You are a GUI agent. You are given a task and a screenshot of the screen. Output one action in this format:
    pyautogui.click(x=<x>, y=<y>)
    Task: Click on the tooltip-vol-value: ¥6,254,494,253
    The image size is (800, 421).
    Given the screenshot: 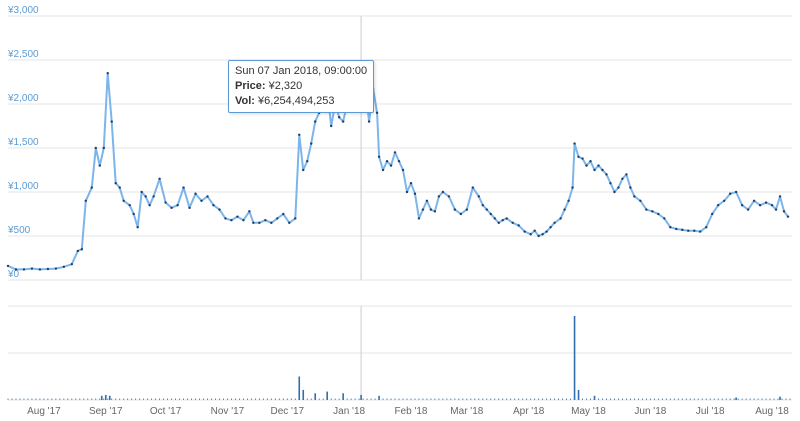 What is the action you would take?
    pyautogui.click(x=296, y=101)
    